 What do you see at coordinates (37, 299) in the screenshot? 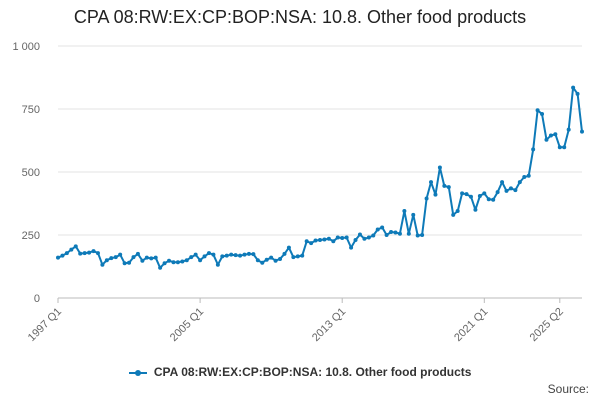
I see `y-tick-label: 0` at bounding box center [37, 299].